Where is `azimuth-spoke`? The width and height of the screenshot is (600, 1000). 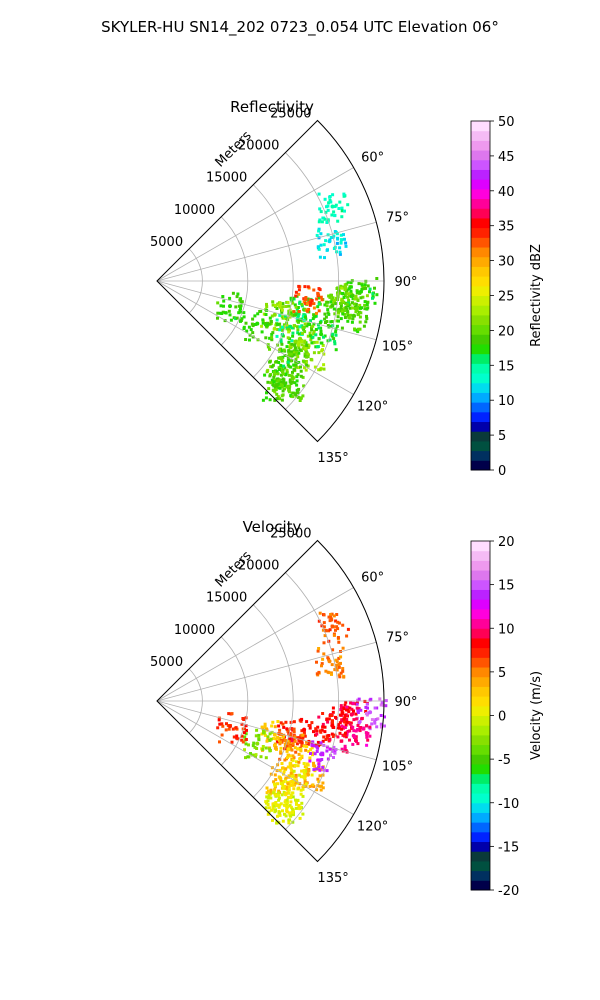
azimuth-spoke is located at coordinates (255, 757).